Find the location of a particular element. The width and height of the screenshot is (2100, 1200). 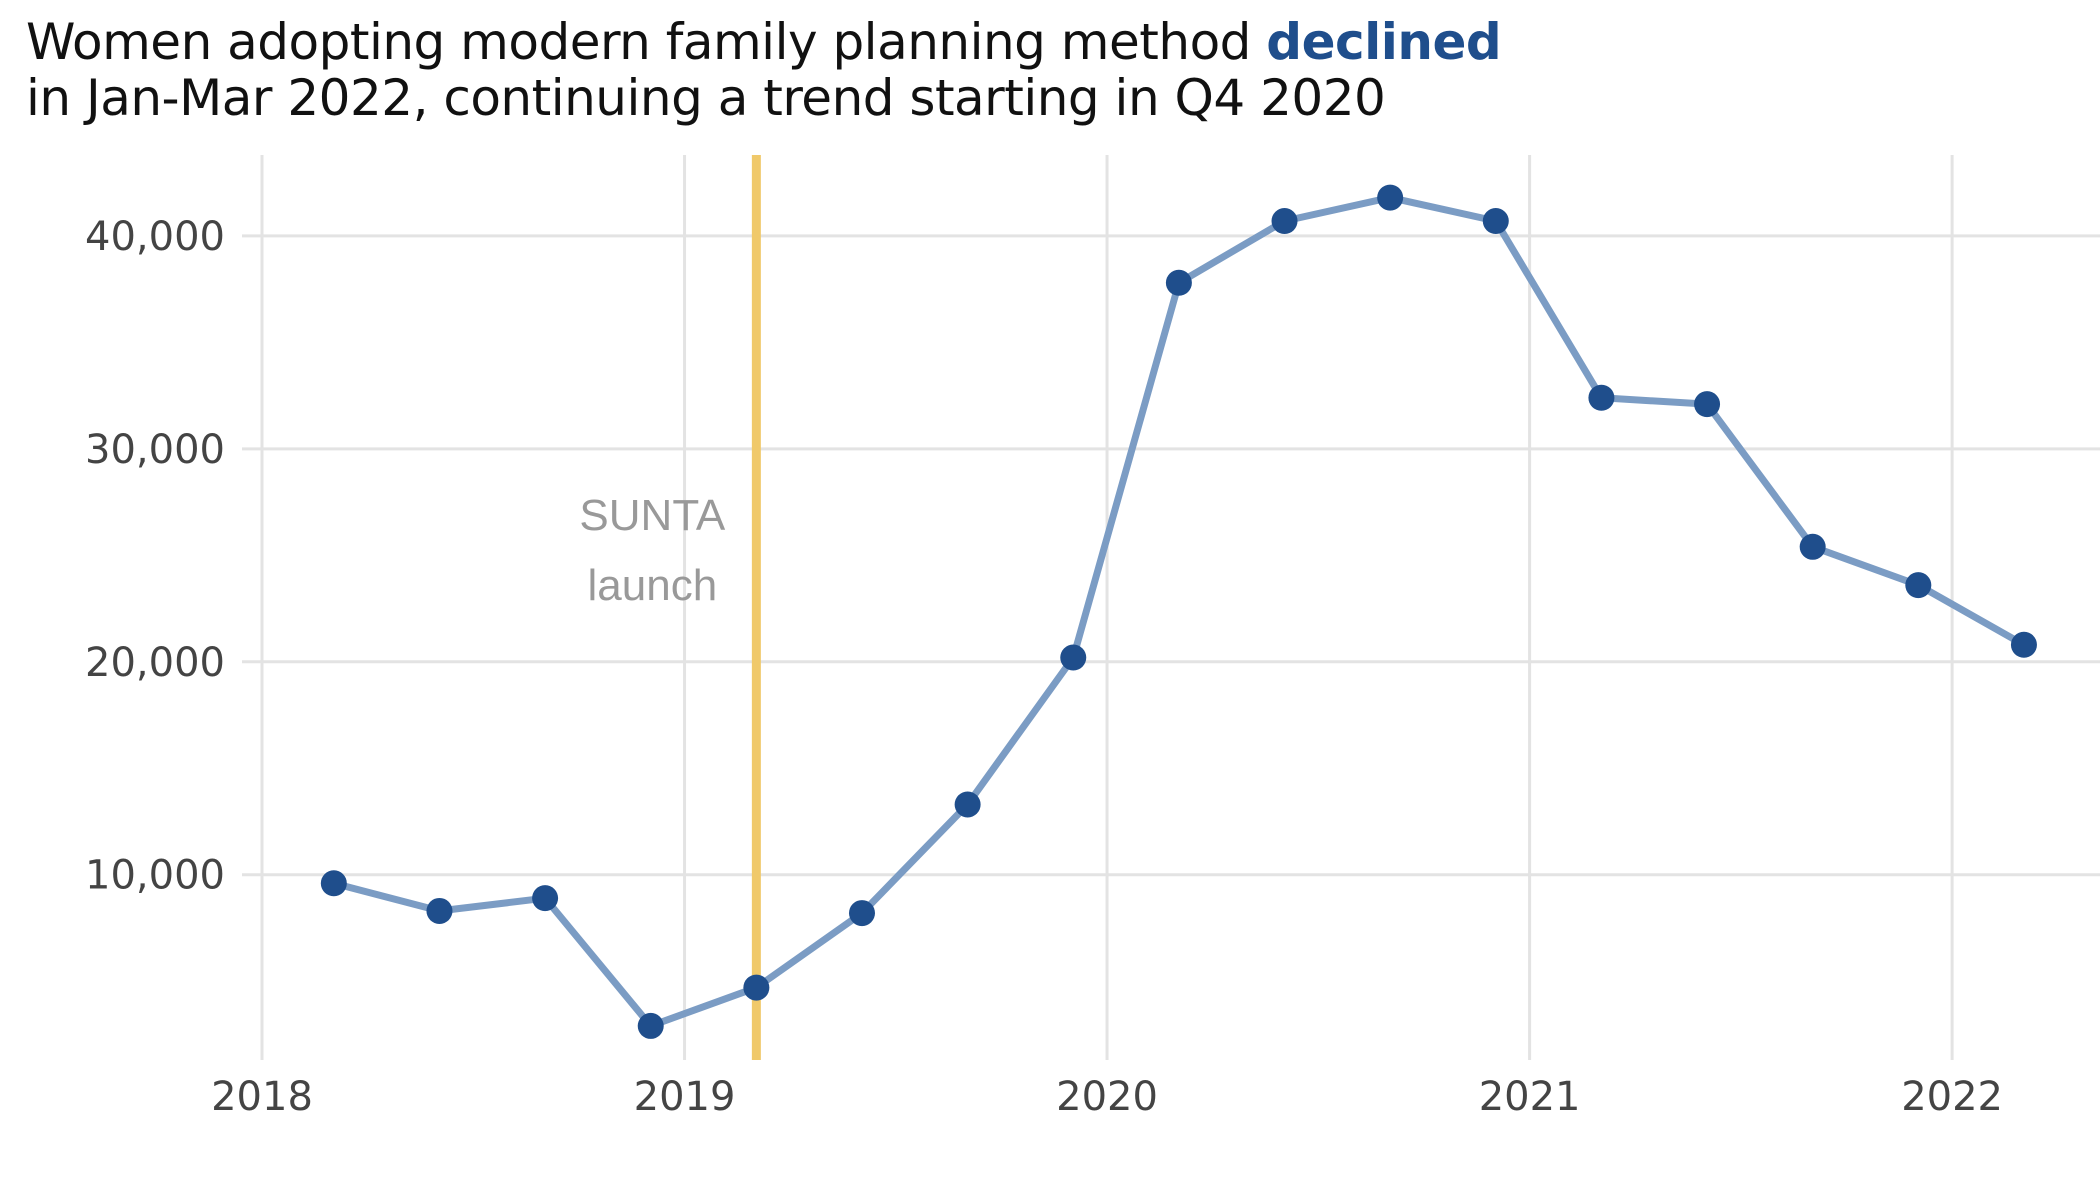

y-tick-label: 40,000 is located at coordinates (155, 237).